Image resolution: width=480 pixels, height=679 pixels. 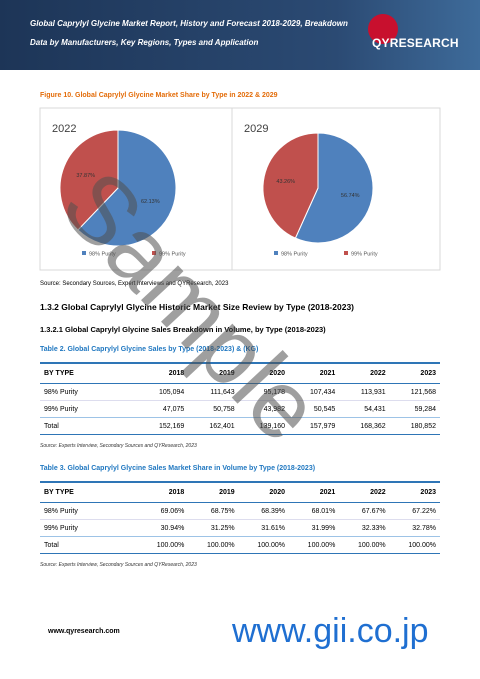 What do you see at coordinates (102, 255) in the screenshot?
I see `legend-label: 98% Purity` at bounding box center [102, 255].